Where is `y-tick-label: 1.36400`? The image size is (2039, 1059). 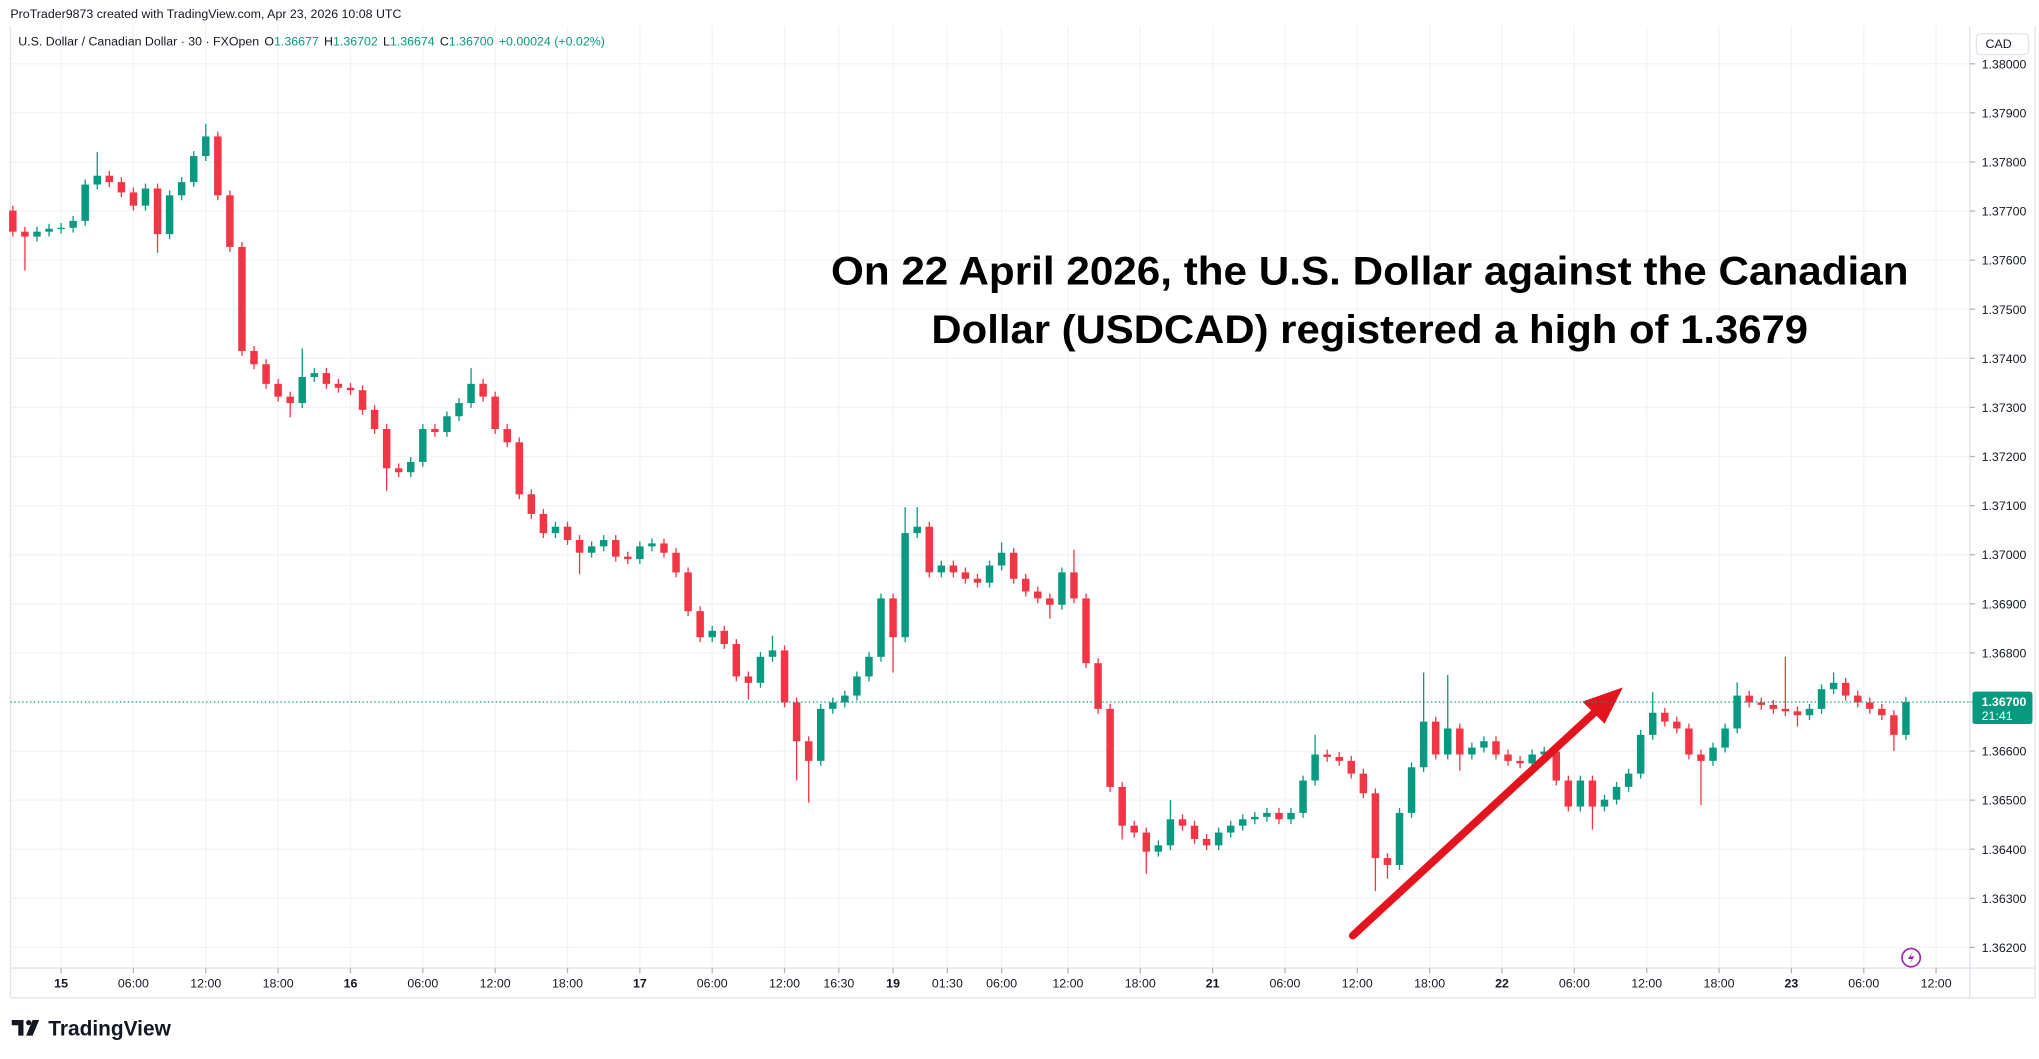
y-tick-label: 1.36400 is located at coordinates (2004, 850).